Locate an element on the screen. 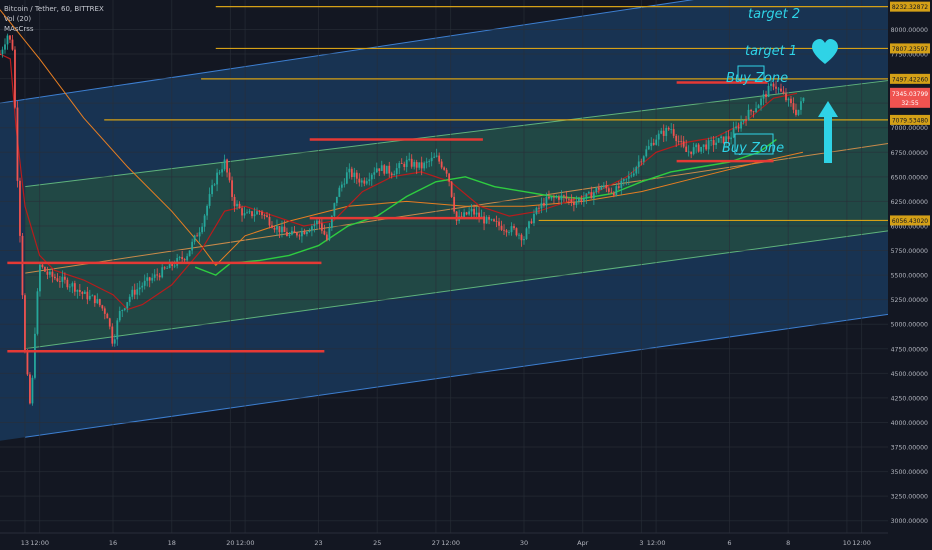 The image size is (932, 550). time-tick-label: 23 is located at coordinates (318, 543).